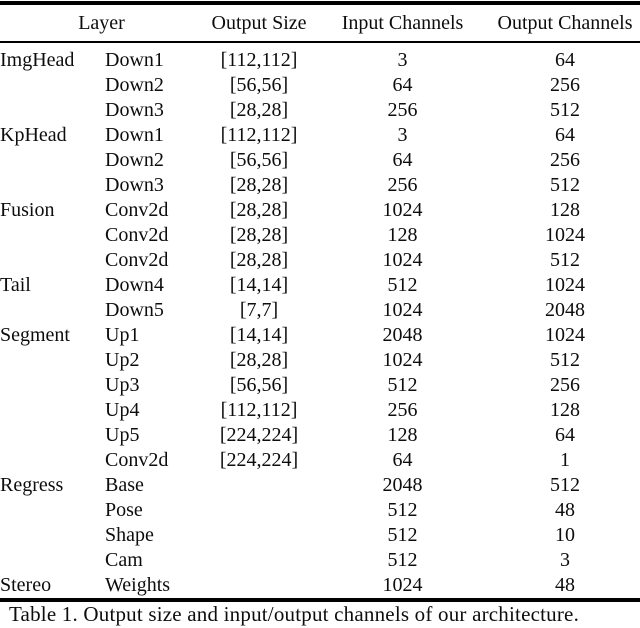 This screenshot has height=628, width=640. I want to click on column-header-output-size: Output Size, so click(259, 23).